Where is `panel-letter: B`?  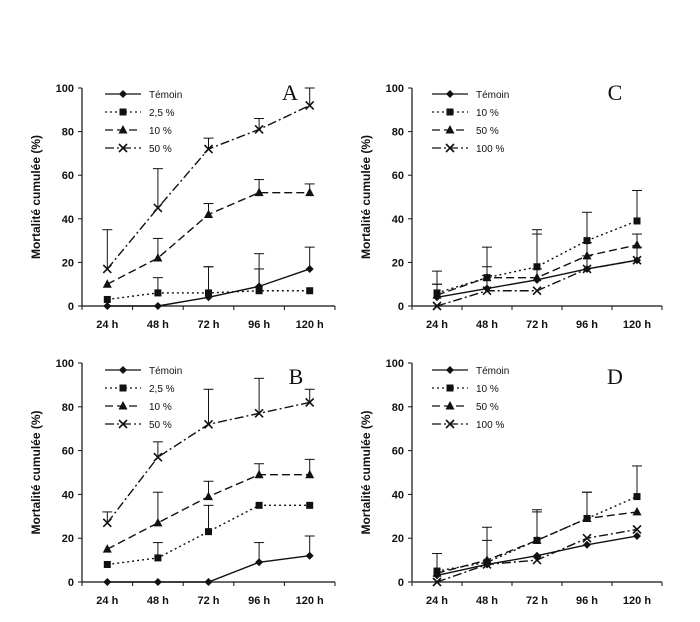
panel-letter: B is located at coordinates (296, 376).